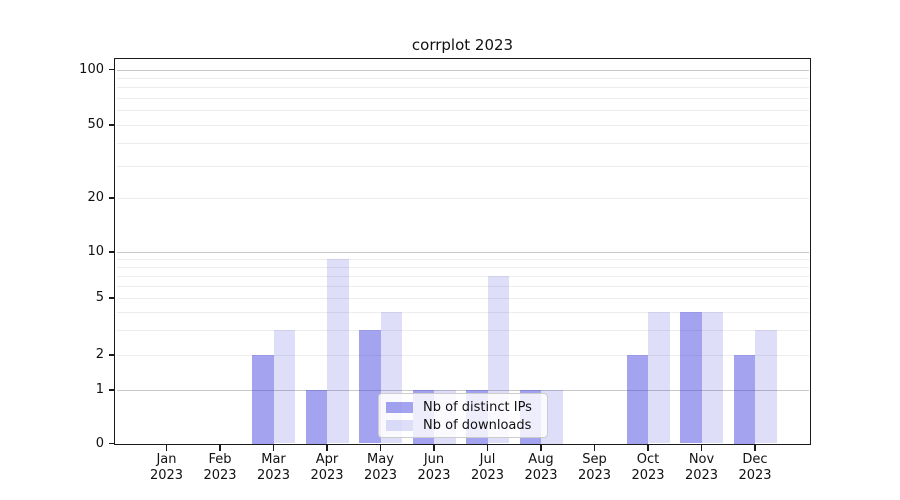  I want to click on x-tick-label: Aug 2023, so click(541, 467).